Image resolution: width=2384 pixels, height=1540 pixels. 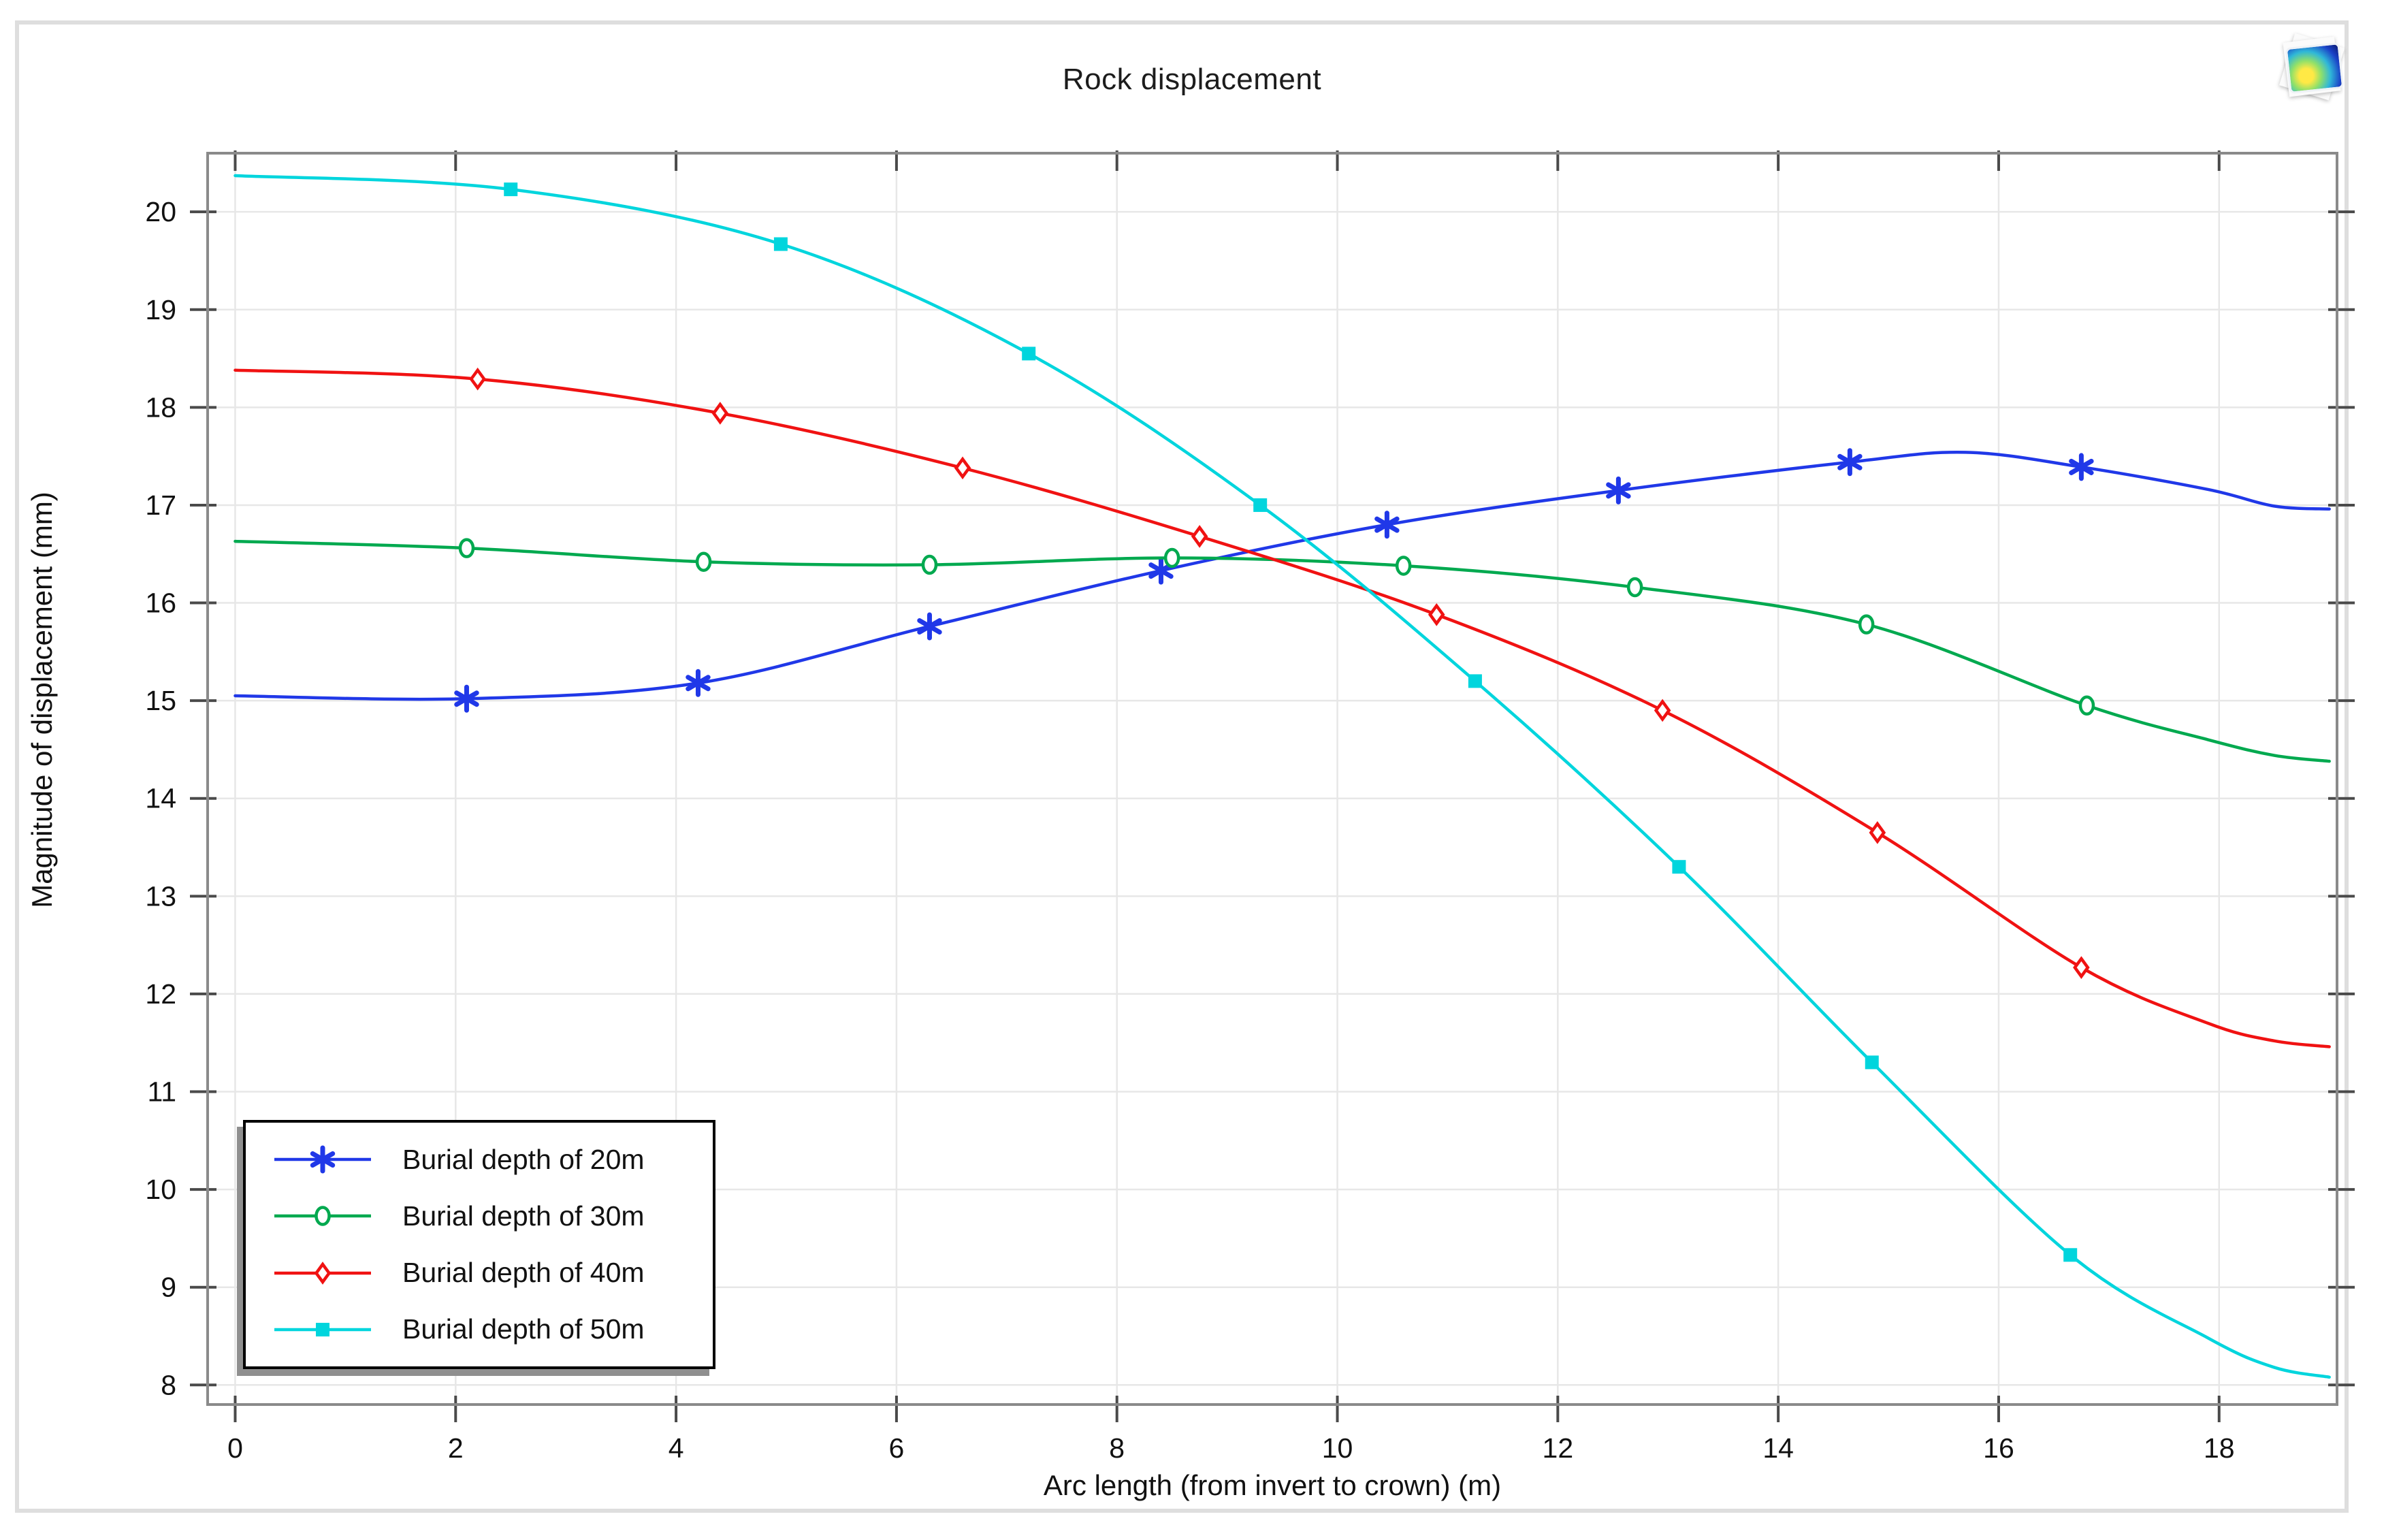 I want to click on y-tick-label: 11, so click(x=161, y=1092).